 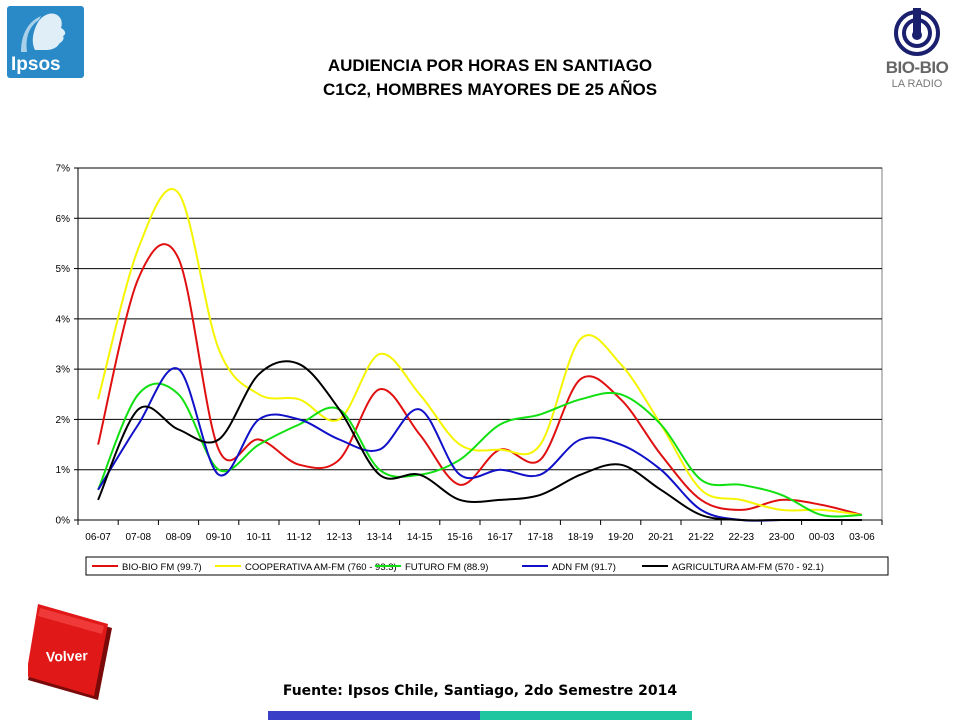 I want to click on chart-title-line-2: C1C2, HOMBRES MAYORES DE 25 AÑOS, so click(x=490, y=89).